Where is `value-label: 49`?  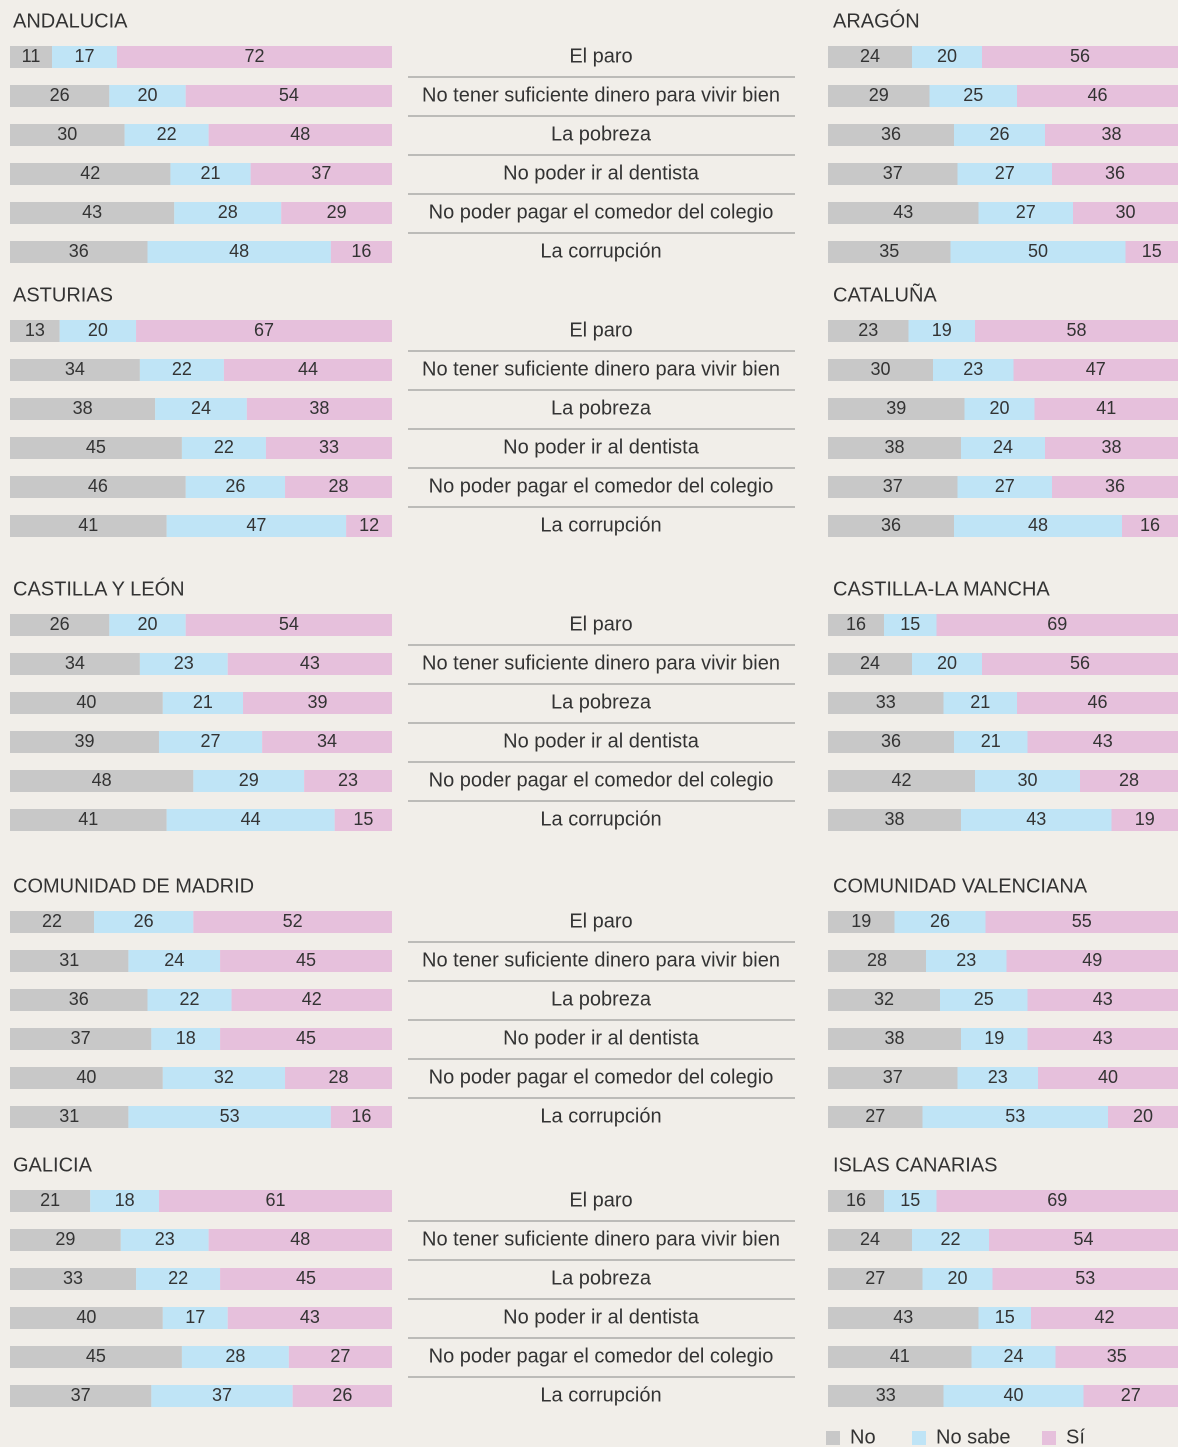 value-label: 49 is located at coordinates (1092, 960).